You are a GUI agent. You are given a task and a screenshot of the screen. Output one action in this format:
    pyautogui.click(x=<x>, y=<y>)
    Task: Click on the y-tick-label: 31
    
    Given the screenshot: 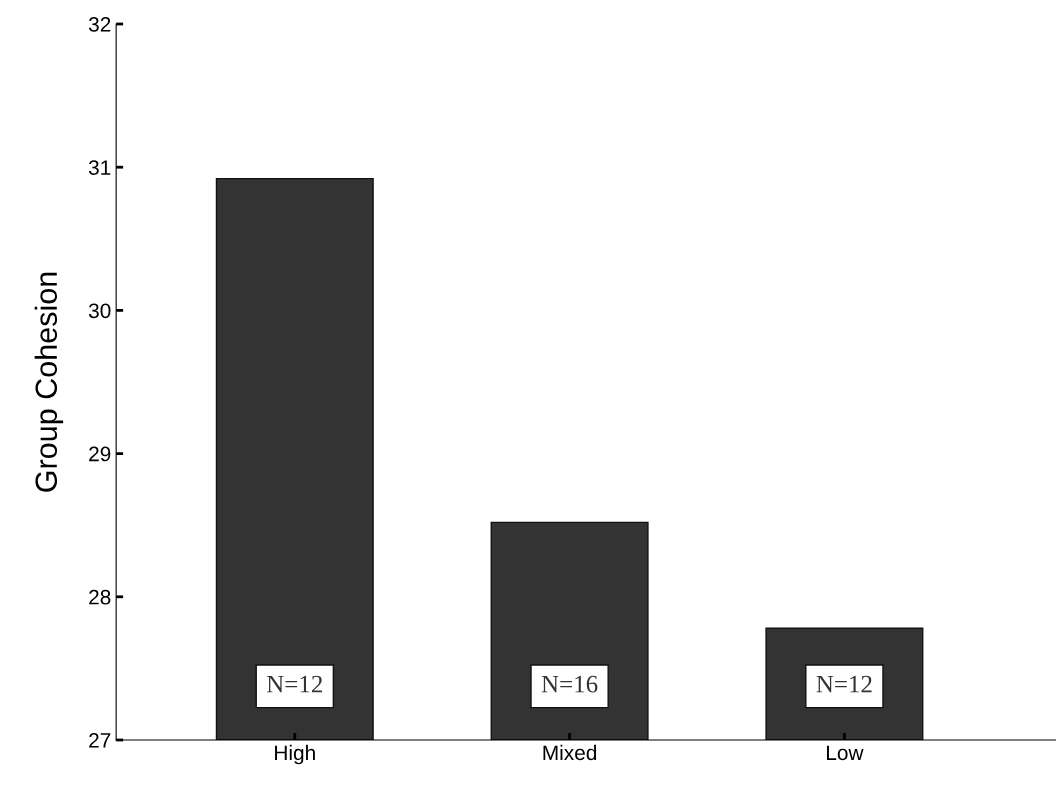 What is the action you would take?
    pyautogui.click(x=99, y=167)
    